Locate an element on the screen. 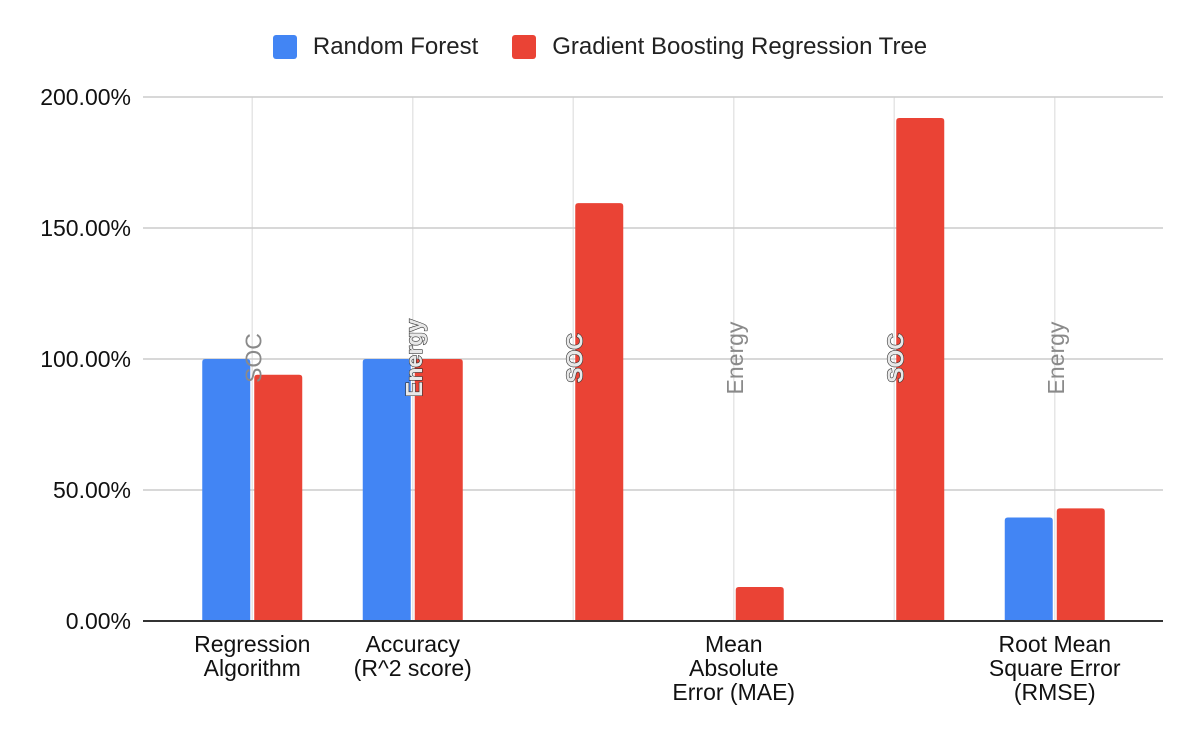 This screenshot has height=747, width=1200. legend-label-gbrt: Gradient Boosting Regression Tree is located at coordinates (740, 46).